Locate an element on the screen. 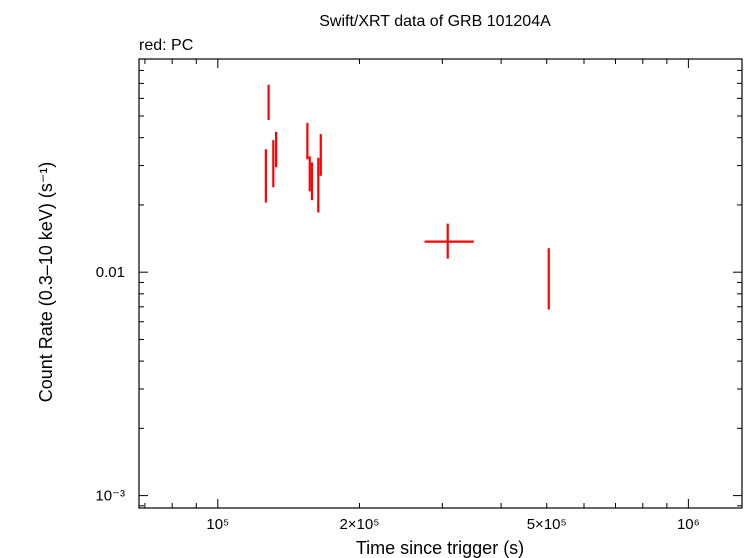  y-tick-label: 0.01 is located at coordinates (110, 272).